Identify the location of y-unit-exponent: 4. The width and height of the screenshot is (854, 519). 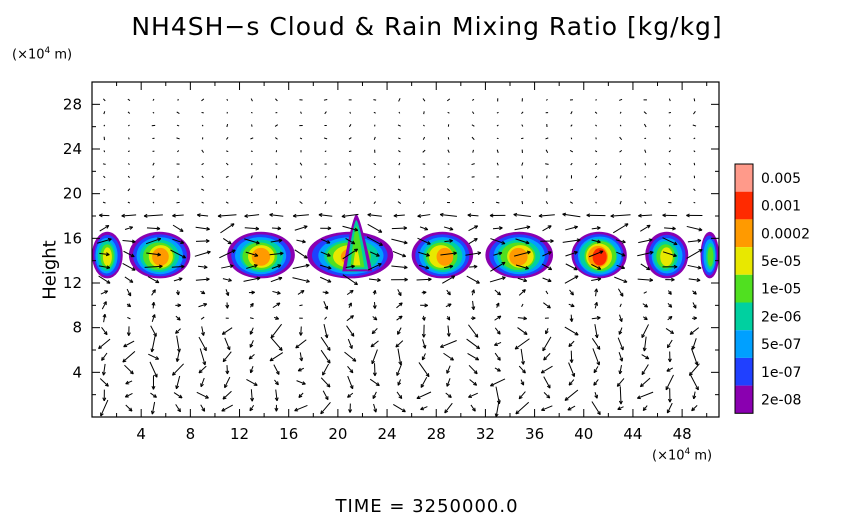
(47, 51).